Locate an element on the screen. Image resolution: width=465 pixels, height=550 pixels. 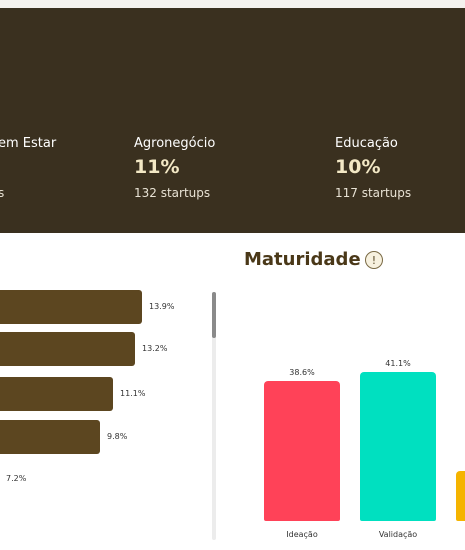
sector-bar-value: 7.2% is located at coordinates (16, 478).